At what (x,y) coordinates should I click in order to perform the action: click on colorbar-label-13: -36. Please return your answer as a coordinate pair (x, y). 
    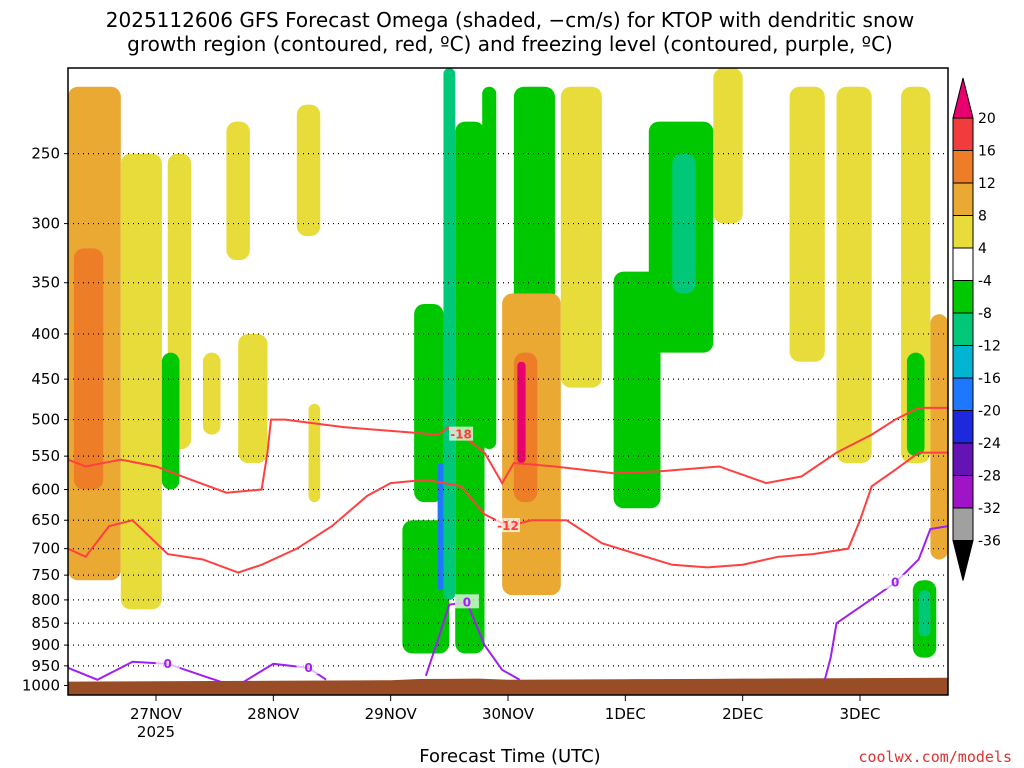
    Looking at the image, I should click on (989, 542).